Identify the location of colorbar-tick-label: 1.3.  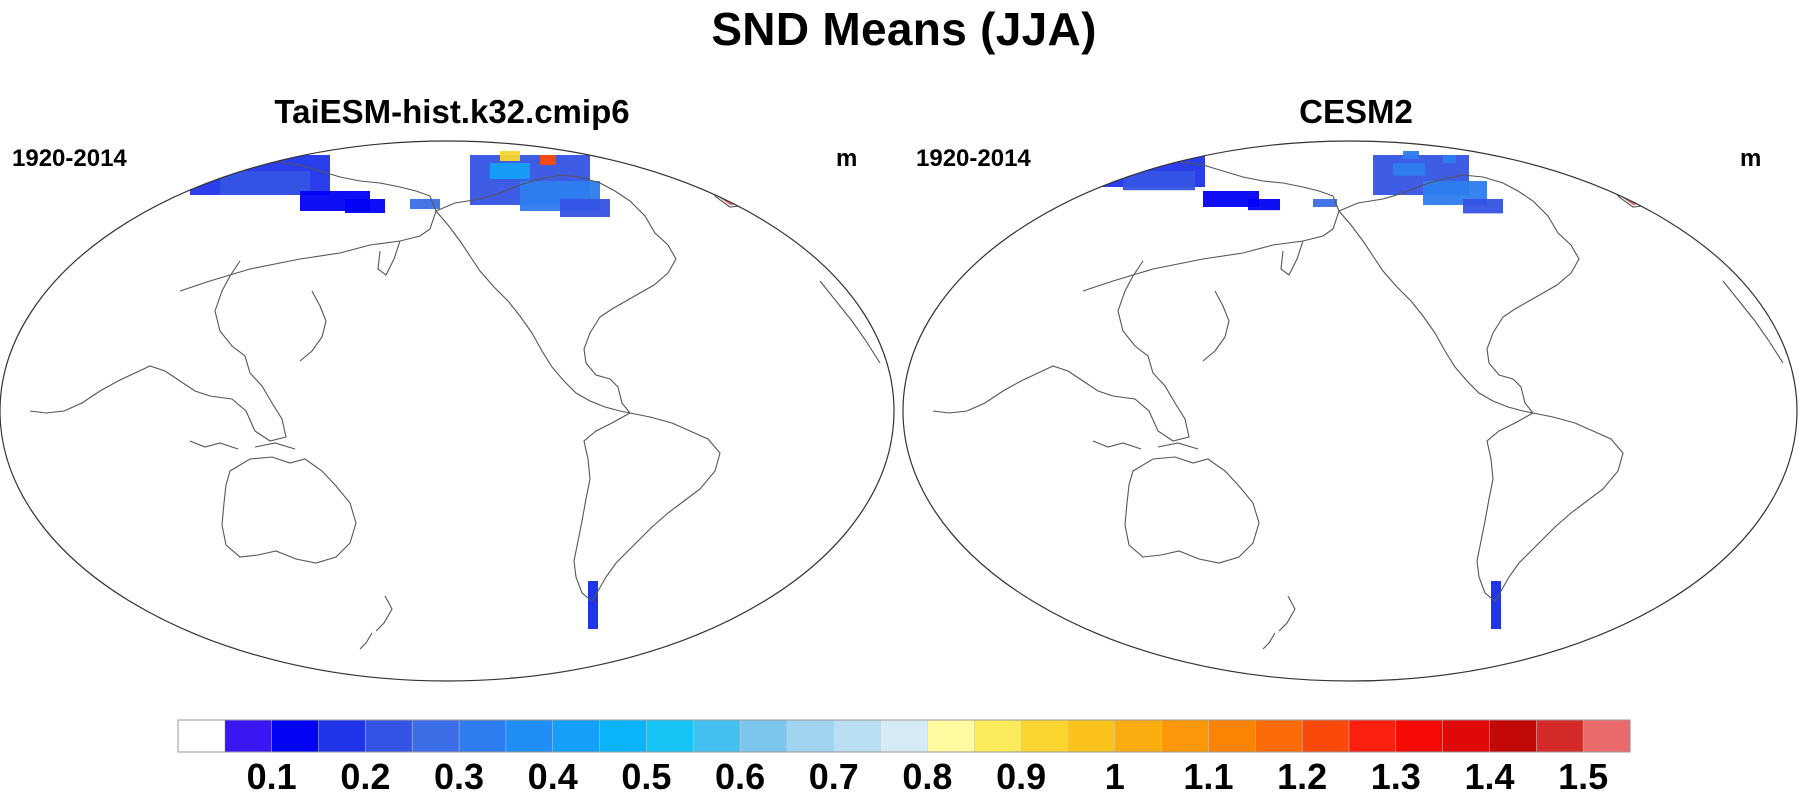
(1395, 776).